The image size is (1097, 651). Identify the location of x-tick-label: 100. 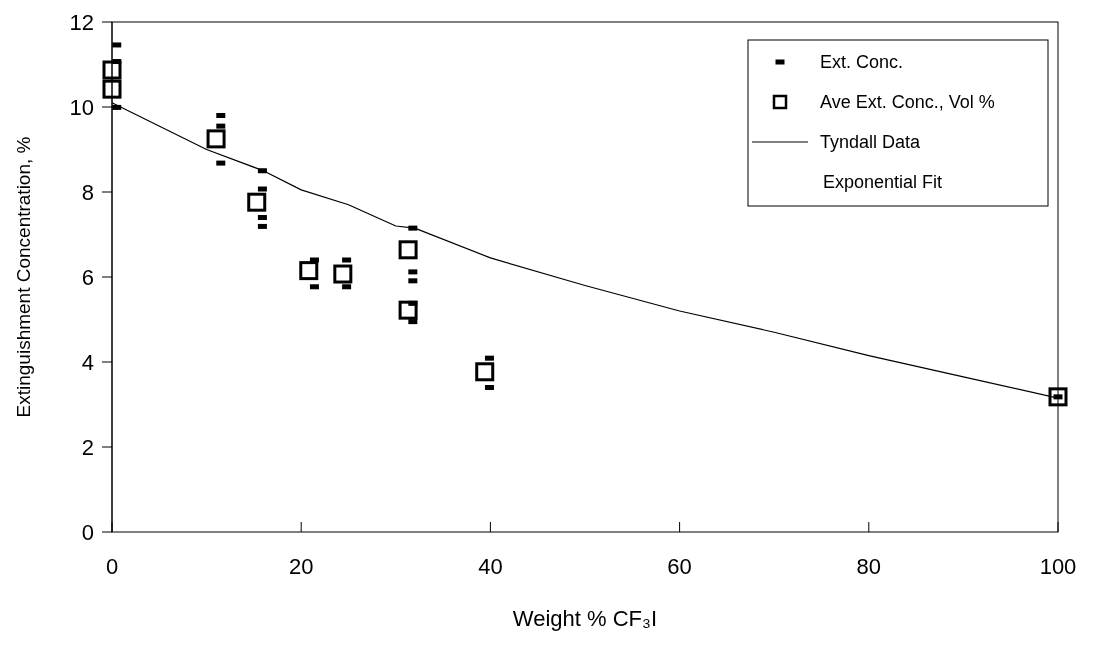
(1058, 566).